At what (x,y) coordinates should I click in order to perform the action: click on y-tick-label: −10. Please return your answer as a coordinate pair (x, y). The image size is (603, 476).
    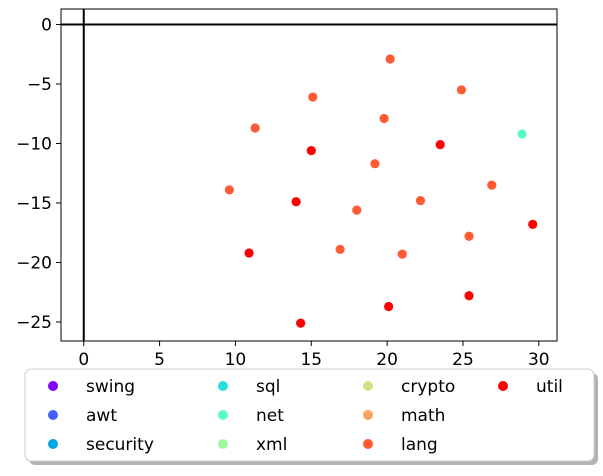
    Looking at the image, I should click on (34, 144).